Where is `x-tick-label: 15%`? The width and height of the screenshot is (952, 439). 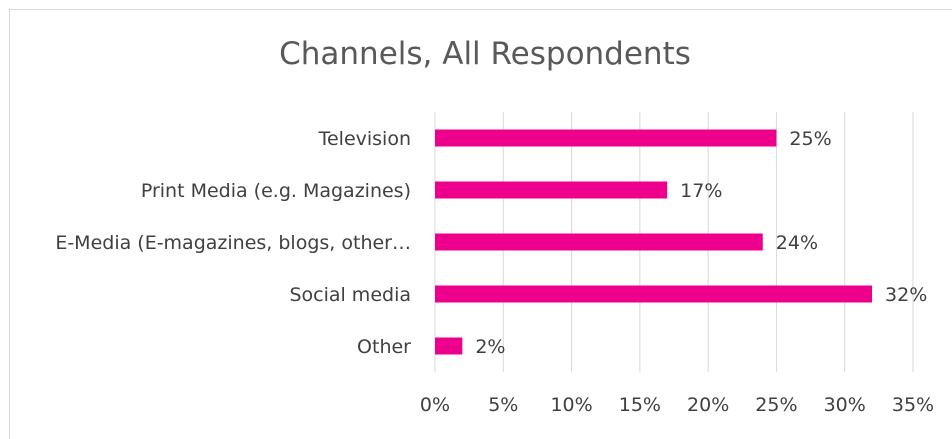 x-tick-label: 15% is located at coordinates (640, 405).